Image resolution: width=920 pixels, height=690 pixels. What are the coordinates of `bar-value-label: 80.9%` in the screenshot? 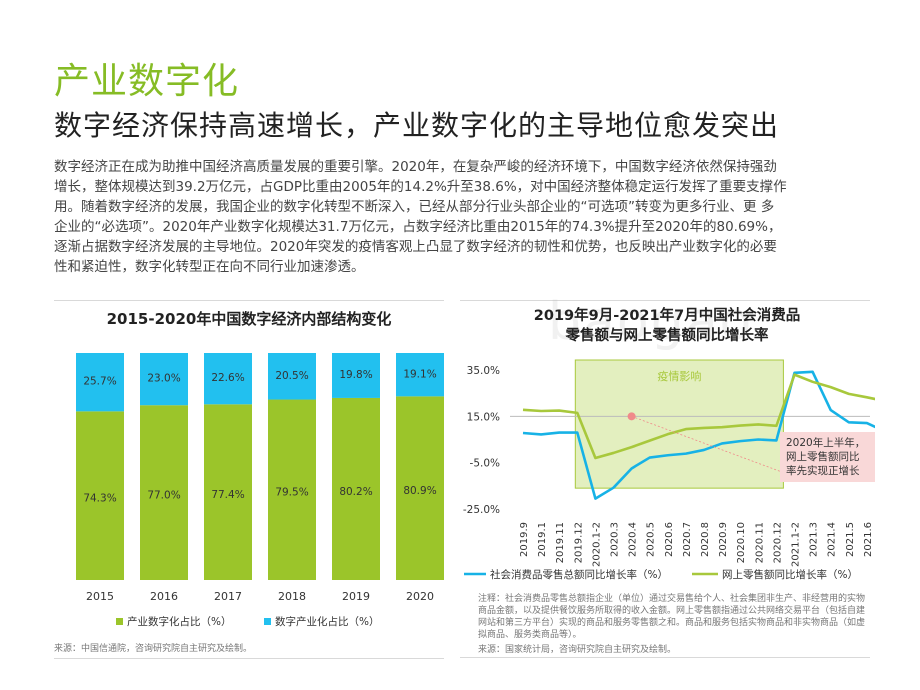 It's located at (419, 491).